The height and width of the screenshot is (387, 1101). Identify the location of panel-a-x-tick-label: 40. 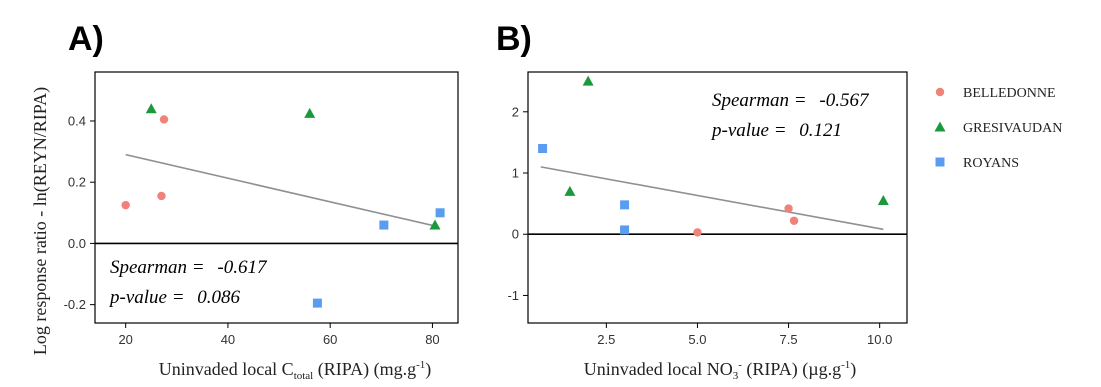
(228, 339).